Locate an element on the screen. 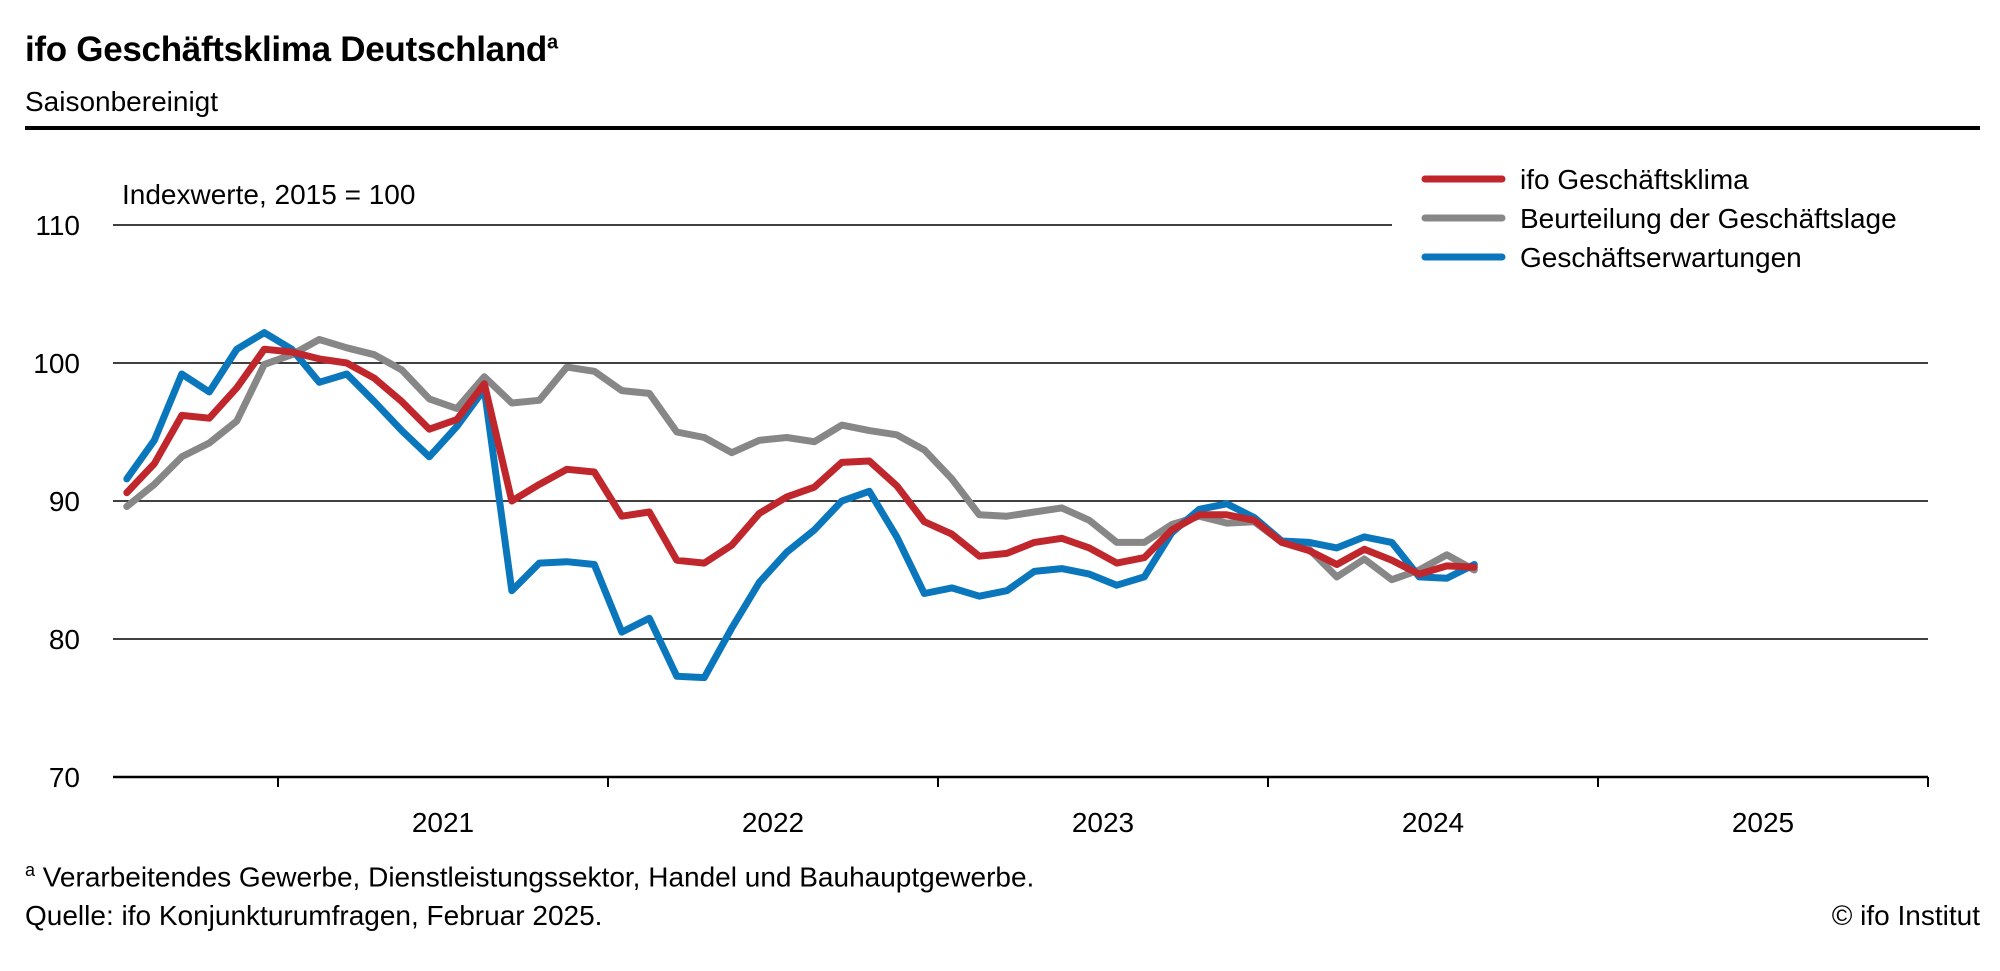 The height and width of the screenshot is (971, 2000). x-tick-label: 2021 is located at coordinates (443, 822).